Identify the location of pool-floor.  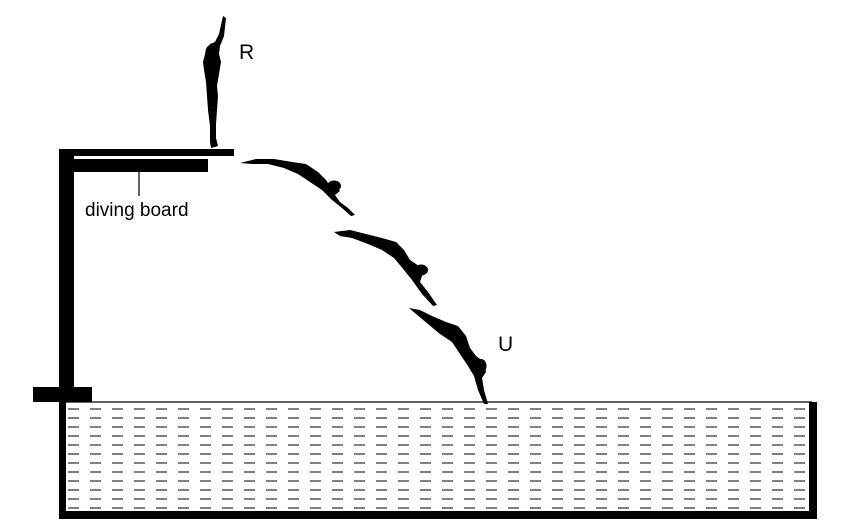
(438, 515).